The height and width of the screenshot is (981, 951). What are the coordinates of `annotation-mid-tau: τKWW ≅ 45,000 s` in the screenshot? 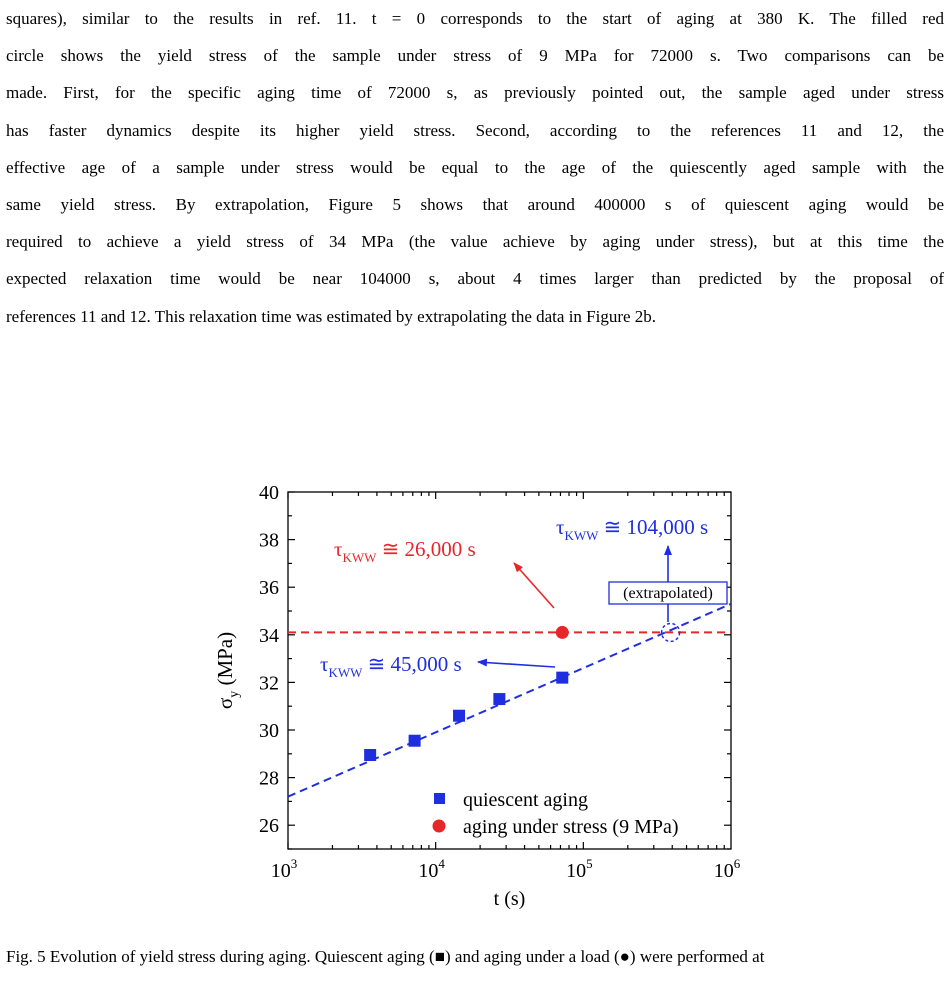 It's located at (391, 666).